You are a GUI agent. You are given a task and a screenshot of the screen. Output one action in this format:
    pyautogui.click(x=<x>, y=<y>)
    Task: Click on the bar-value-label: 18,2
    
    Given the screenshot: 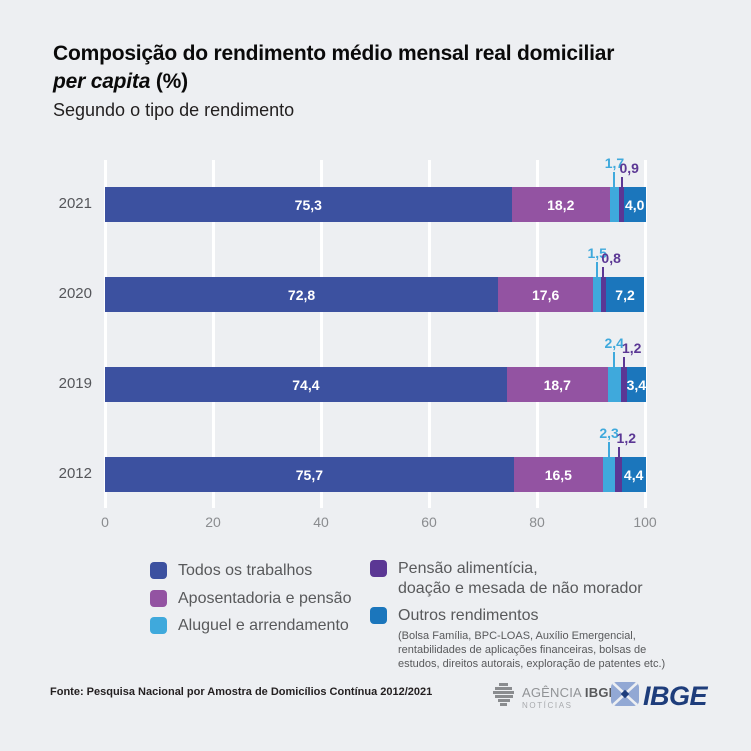 What is the action you would take?
    pyautogui.click(x=561, y=204)
    